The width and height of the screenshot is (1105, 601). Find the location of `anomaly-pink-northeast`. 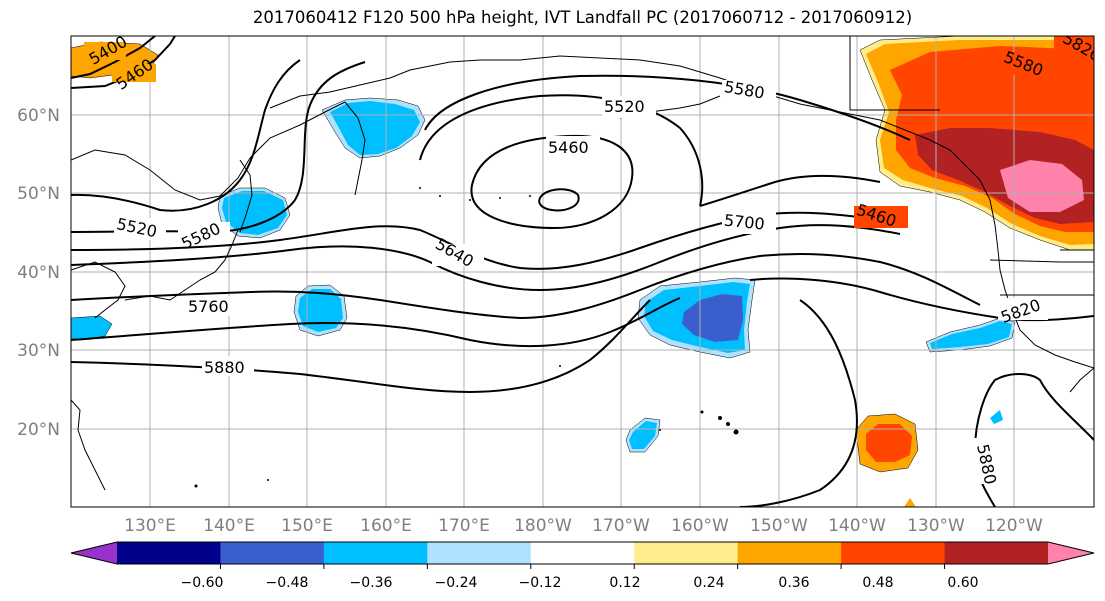

anomaly-pink-northeast is located at coordinates (1042, 186).